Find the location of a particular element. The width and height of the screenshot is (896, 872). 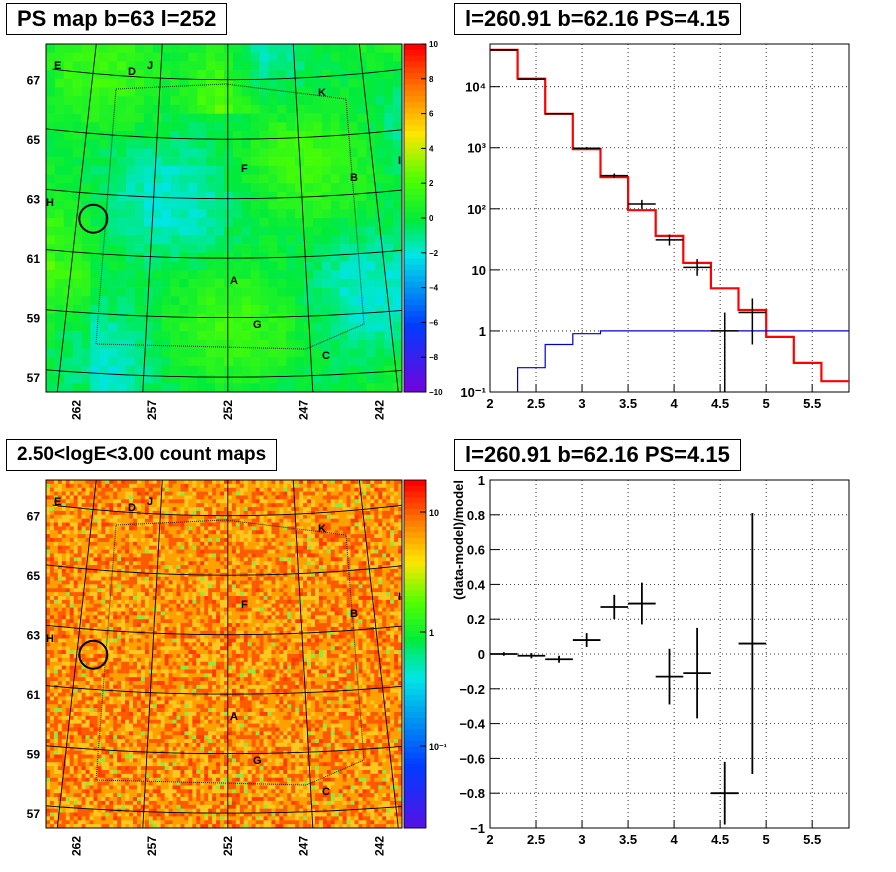

colorbar-tick-label: 4 is located at coordinates (431, 148).